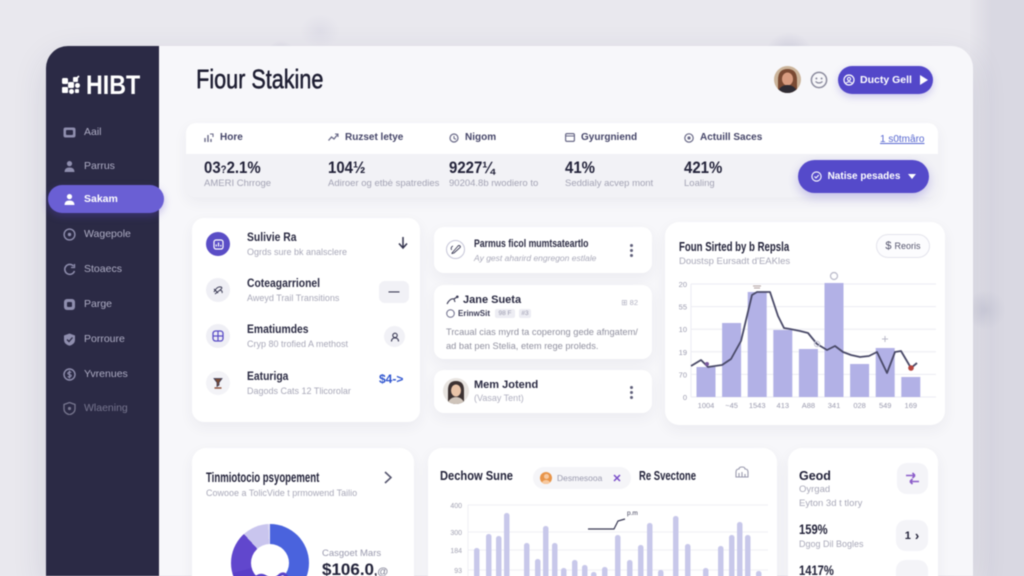 This screenshot has height=576, width=1024. Describe the element at coordinates (683, 307) in the screenshot. I see `svg-text: 55` at that location.